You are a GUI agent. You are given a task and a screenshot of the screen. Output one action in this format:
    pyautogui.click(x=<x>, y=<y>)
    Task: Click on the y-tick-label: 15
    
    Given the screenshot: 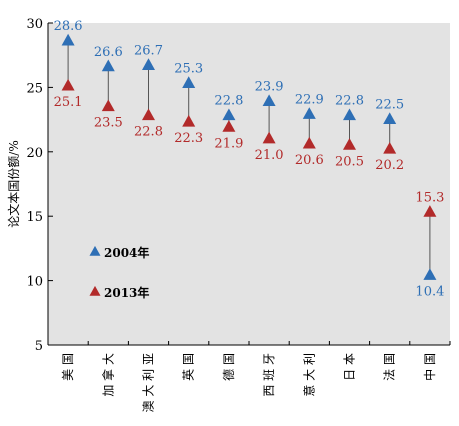 What is the action you would take?
    pyautogui.click(x=34, y=217)
    